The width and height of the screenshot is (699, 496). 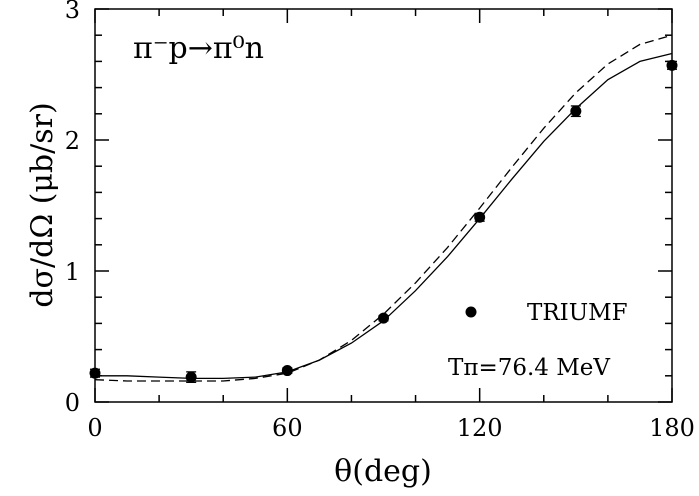 I want to click on x-tick-label: 60, so click(x=287, y=428).